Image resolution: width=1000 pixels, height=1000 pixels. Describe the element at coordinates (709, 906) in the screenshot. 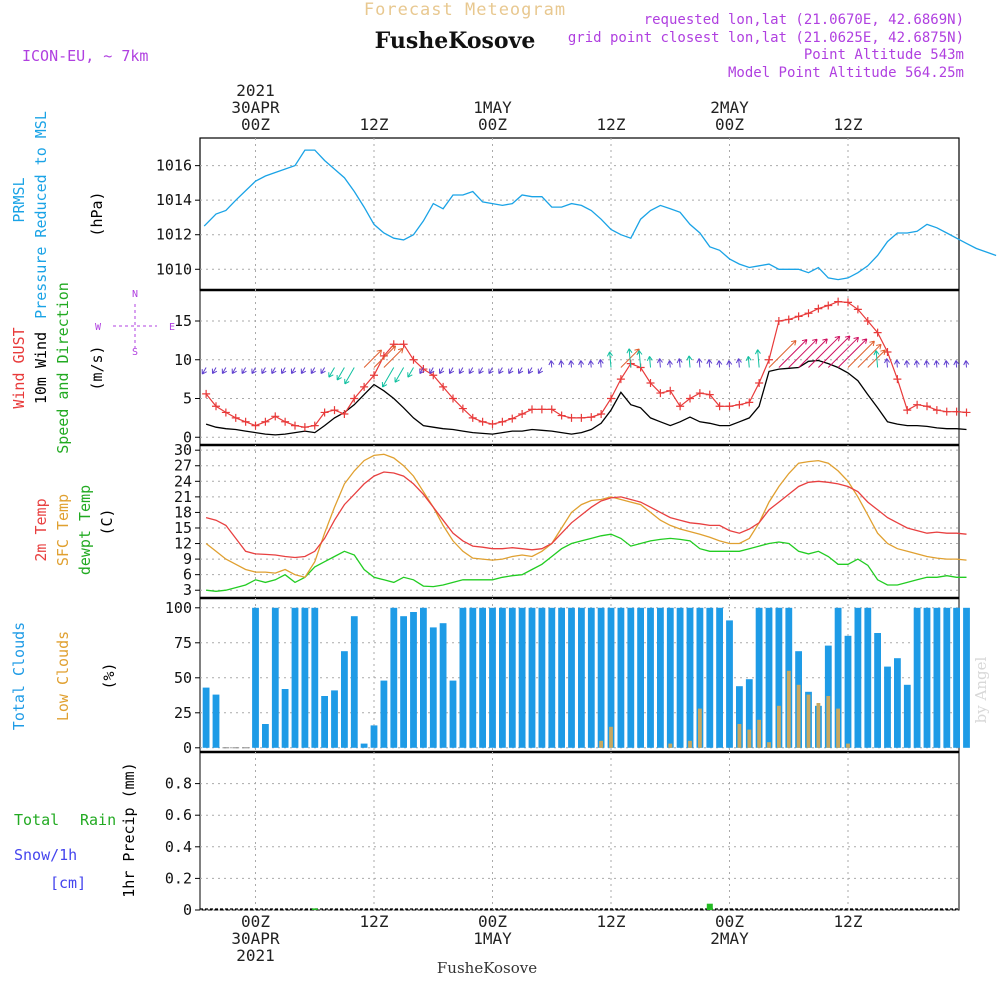

I see `precip-bar` at that location.